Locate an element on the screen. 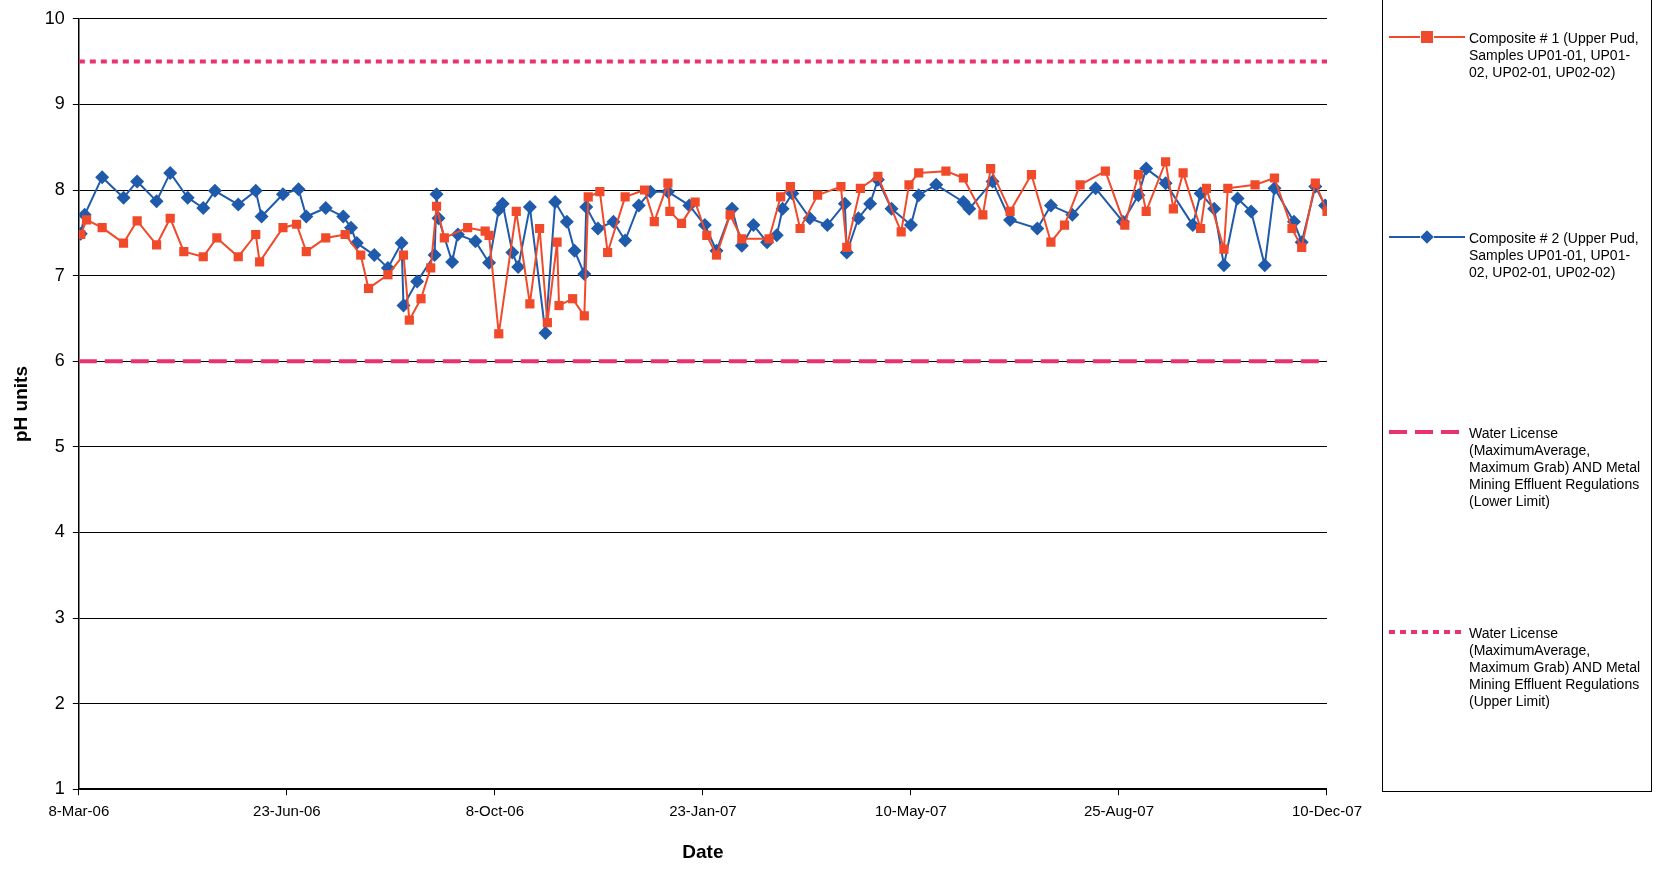 The height and width of the screenshot is (872, 1660). legend-label: Water License (MaximumAverage, Maximum Grab) AND Metal Mining Effluent Regulations (Lower Limit) is located at coordinates (1555, 467).